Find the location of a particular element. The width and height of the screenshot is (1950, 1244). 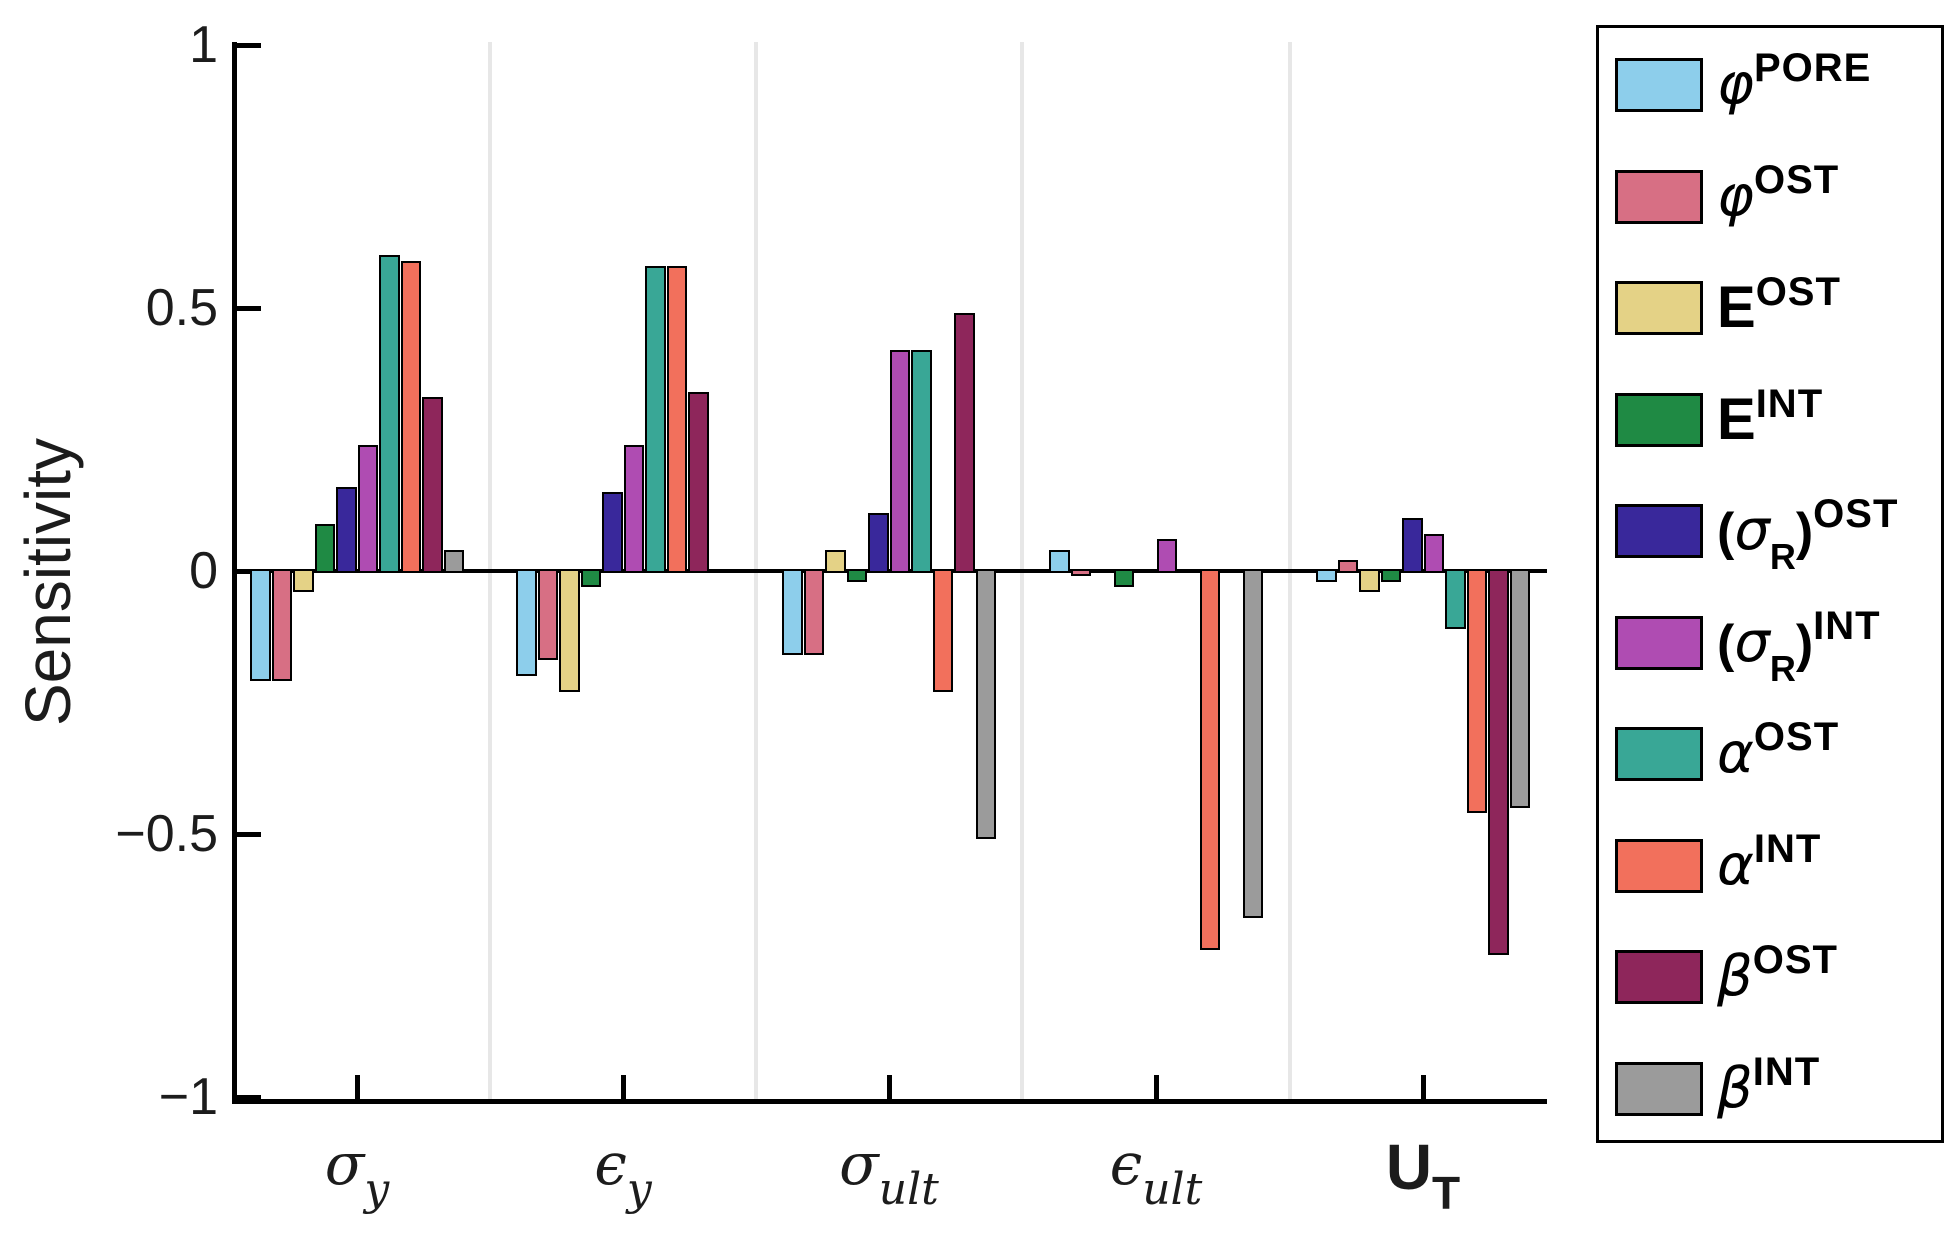

bar-beta-int-sigma-y is located at coordinates (453, 561).